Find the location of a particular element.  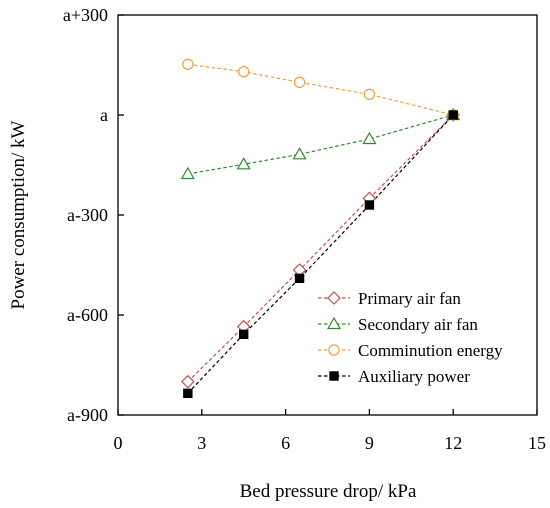

y-tick-label: a-900 is located at coordinates (87, 415).